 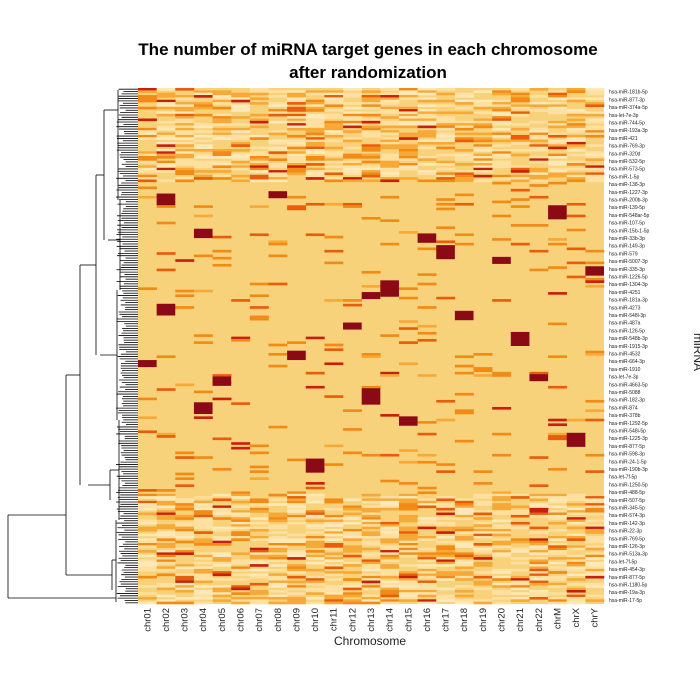 I want to click on column-label: chr01, so click(x=147, y=620).